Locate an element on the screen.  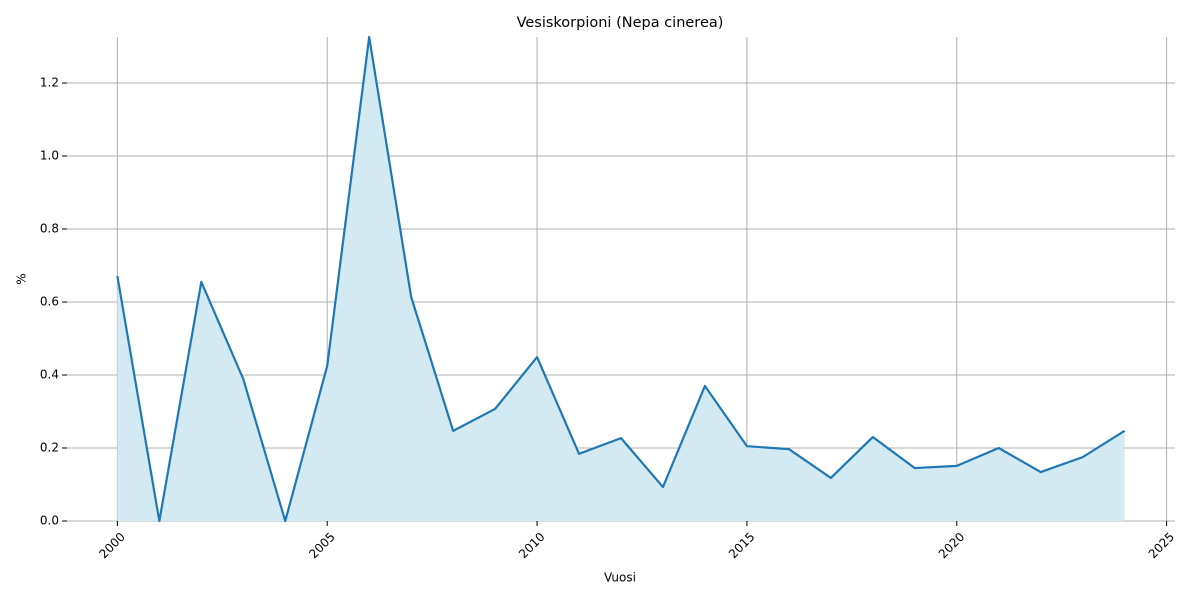
y-tick-label: 0.8 is located at coordinates (49, 228).